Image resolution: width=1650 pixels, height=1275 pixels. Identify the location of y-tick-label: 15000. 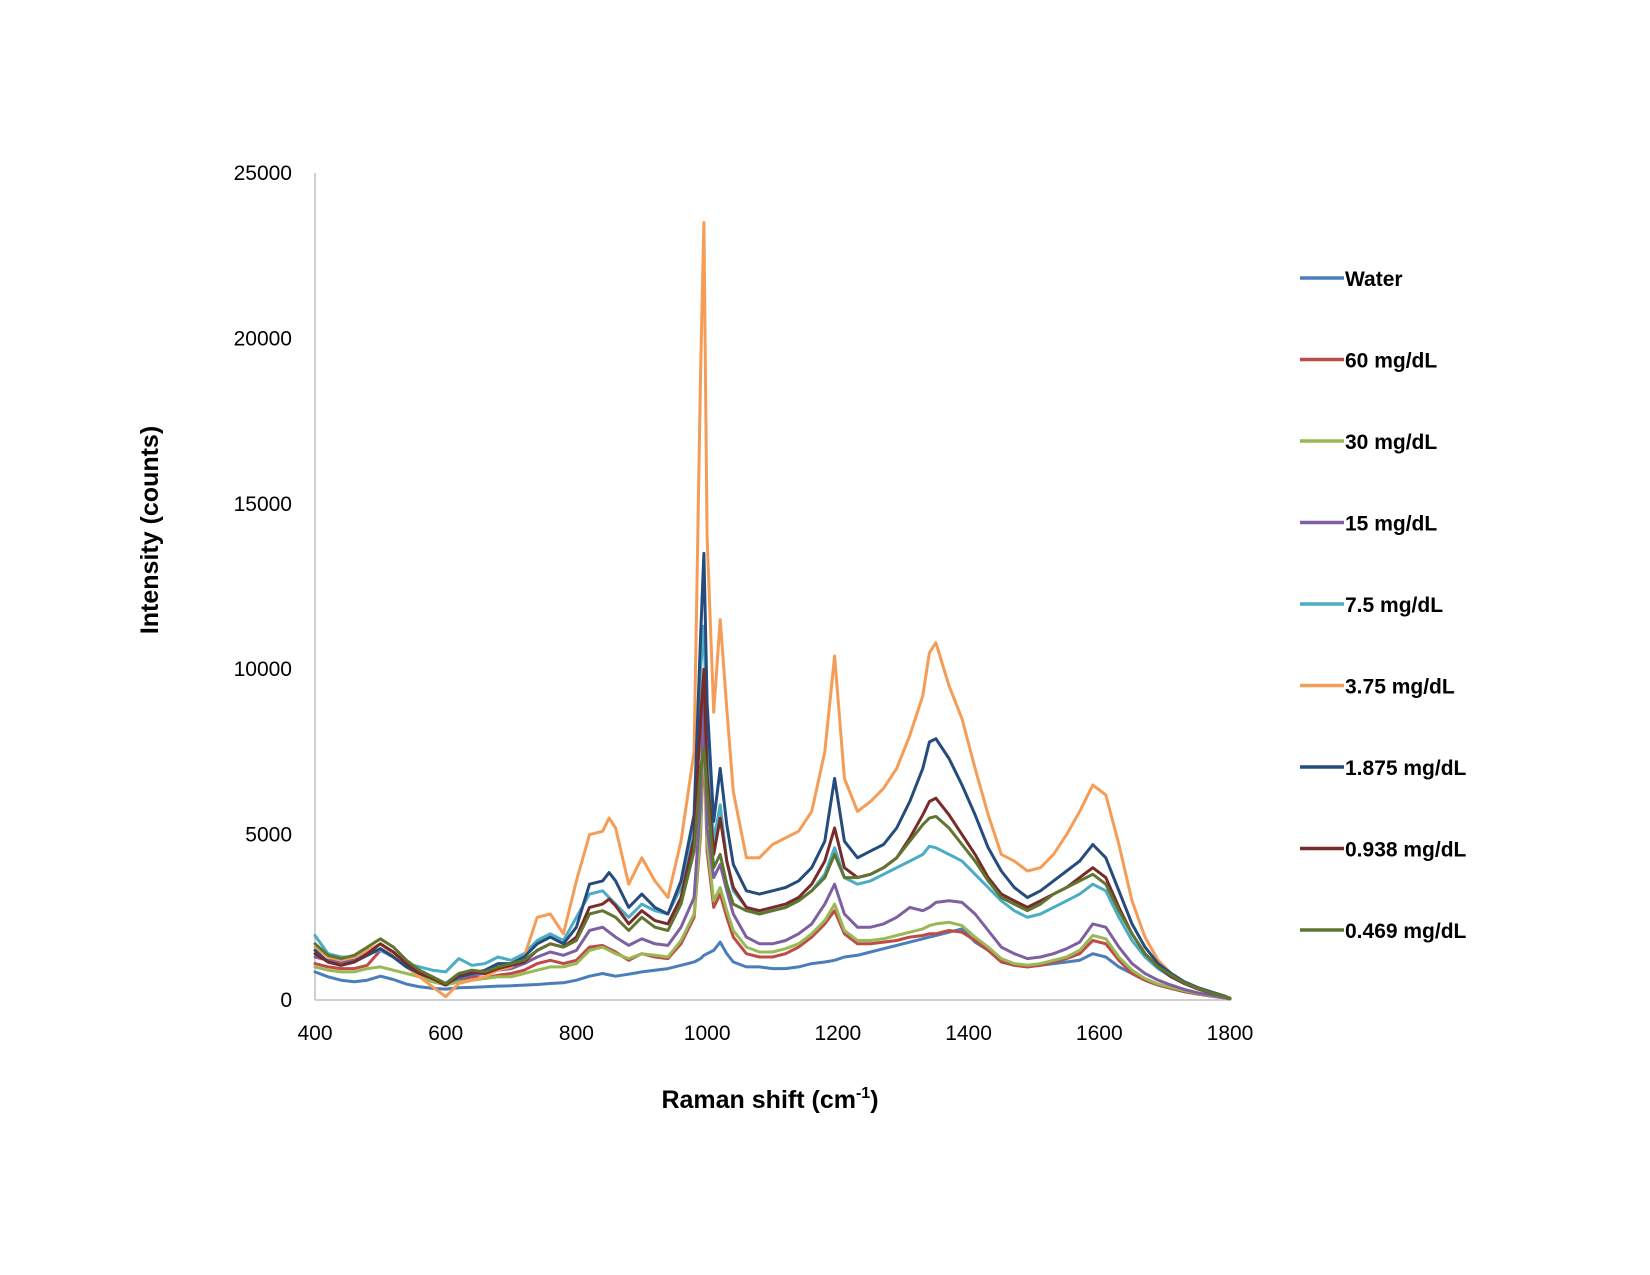
(263, 504).